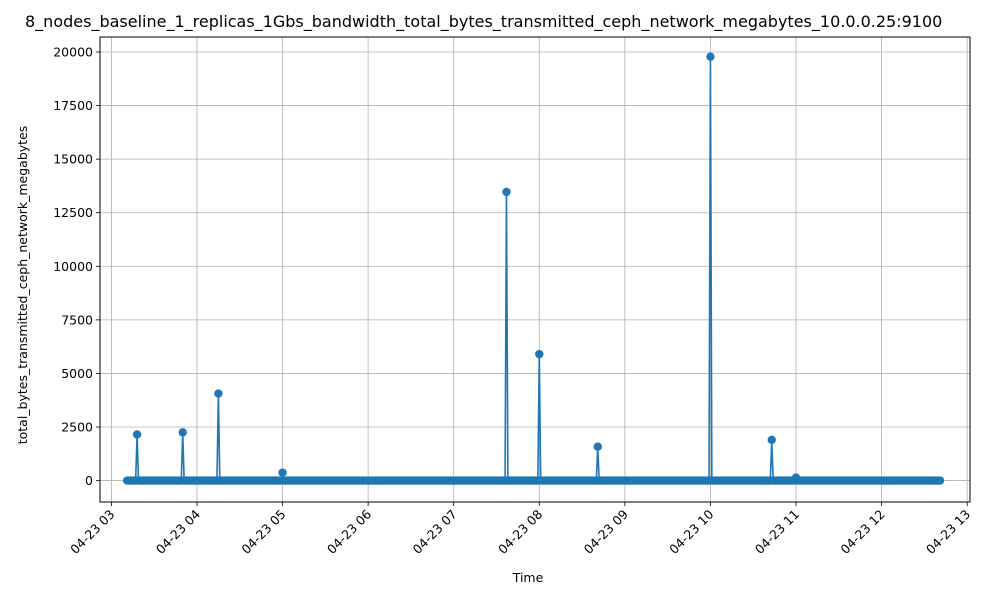 The height and width of the screenshot is (600, 1000). Describe the element at coordinates (434, 532) in the screenshot. I see `x-tick-label: 04-23 07` at that location.